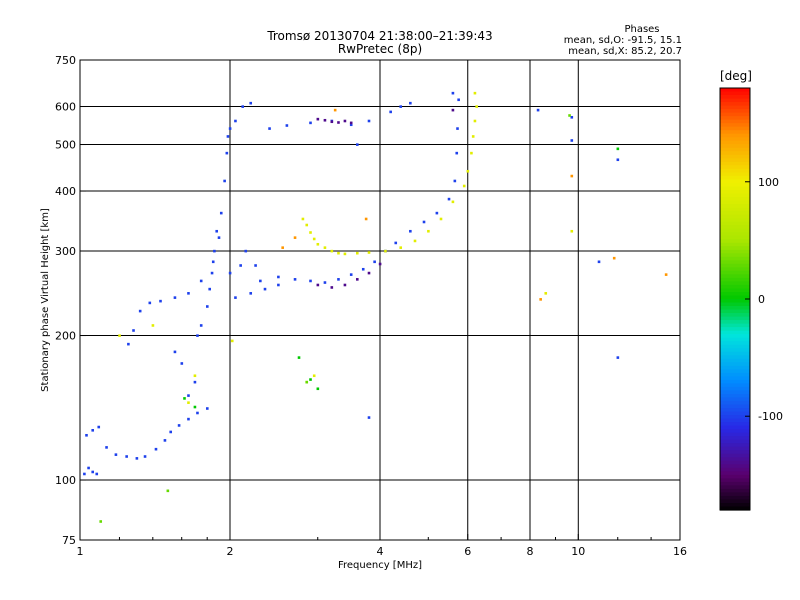  Describe the element at coordinates (65, 336) in the screenshot. I see `y-tick-label: 200` at that location.